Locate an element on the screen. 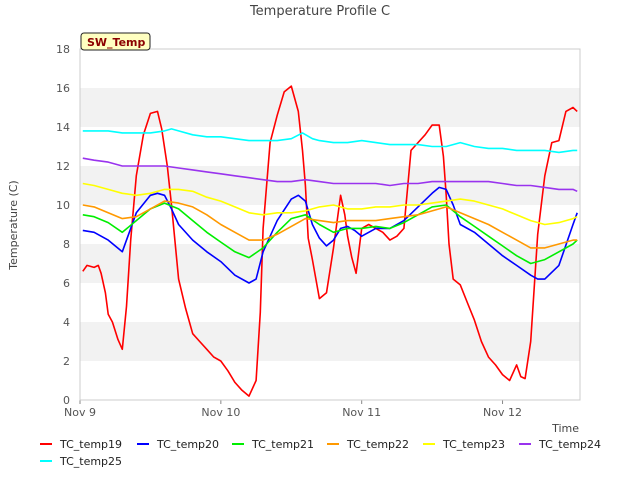 Image resolution: width=640 pixels, height=480 pixels. legend-label-tc-temp21: TC_temp21 is located at coordinates (282, 444).